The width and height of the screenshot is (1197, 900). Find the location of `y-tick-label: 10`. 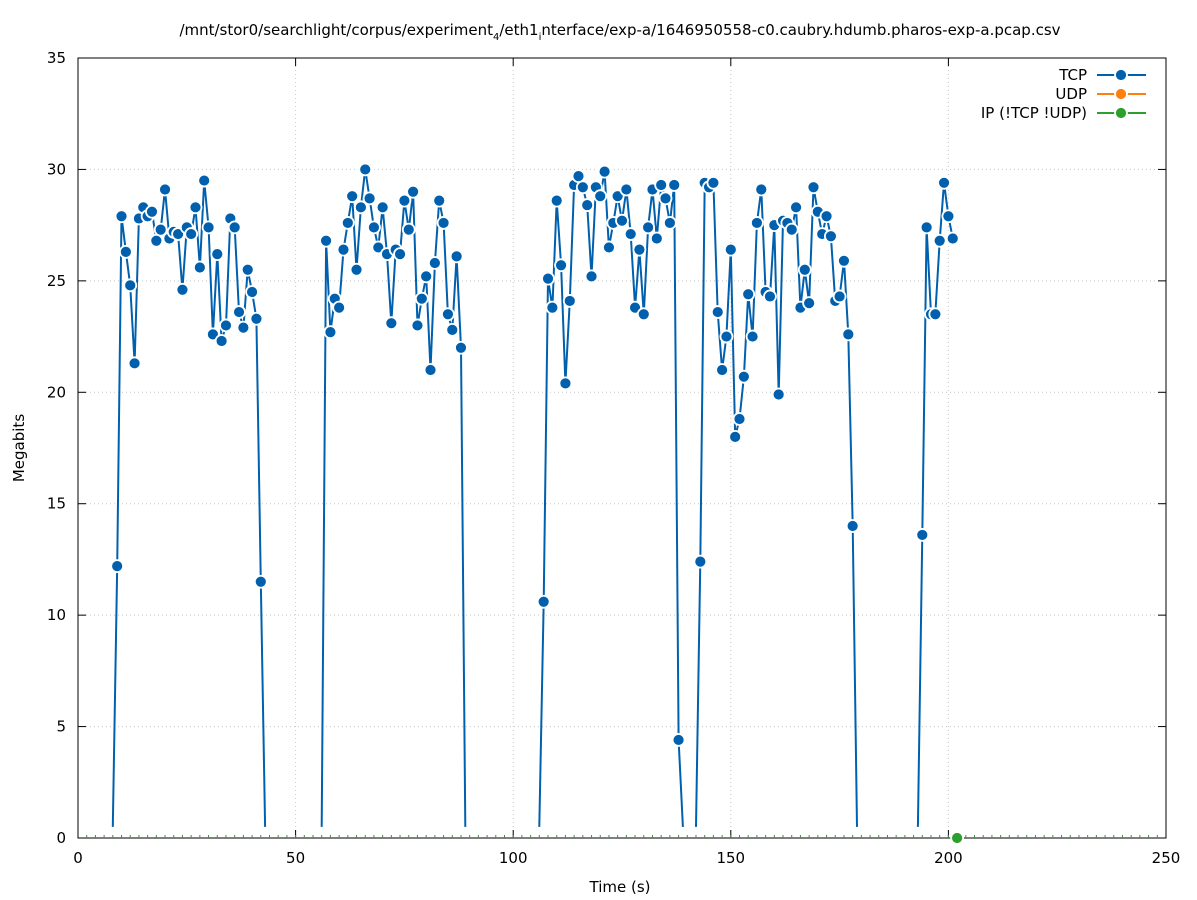

y-tick-label: 10 is located at coordinates (56, 615).